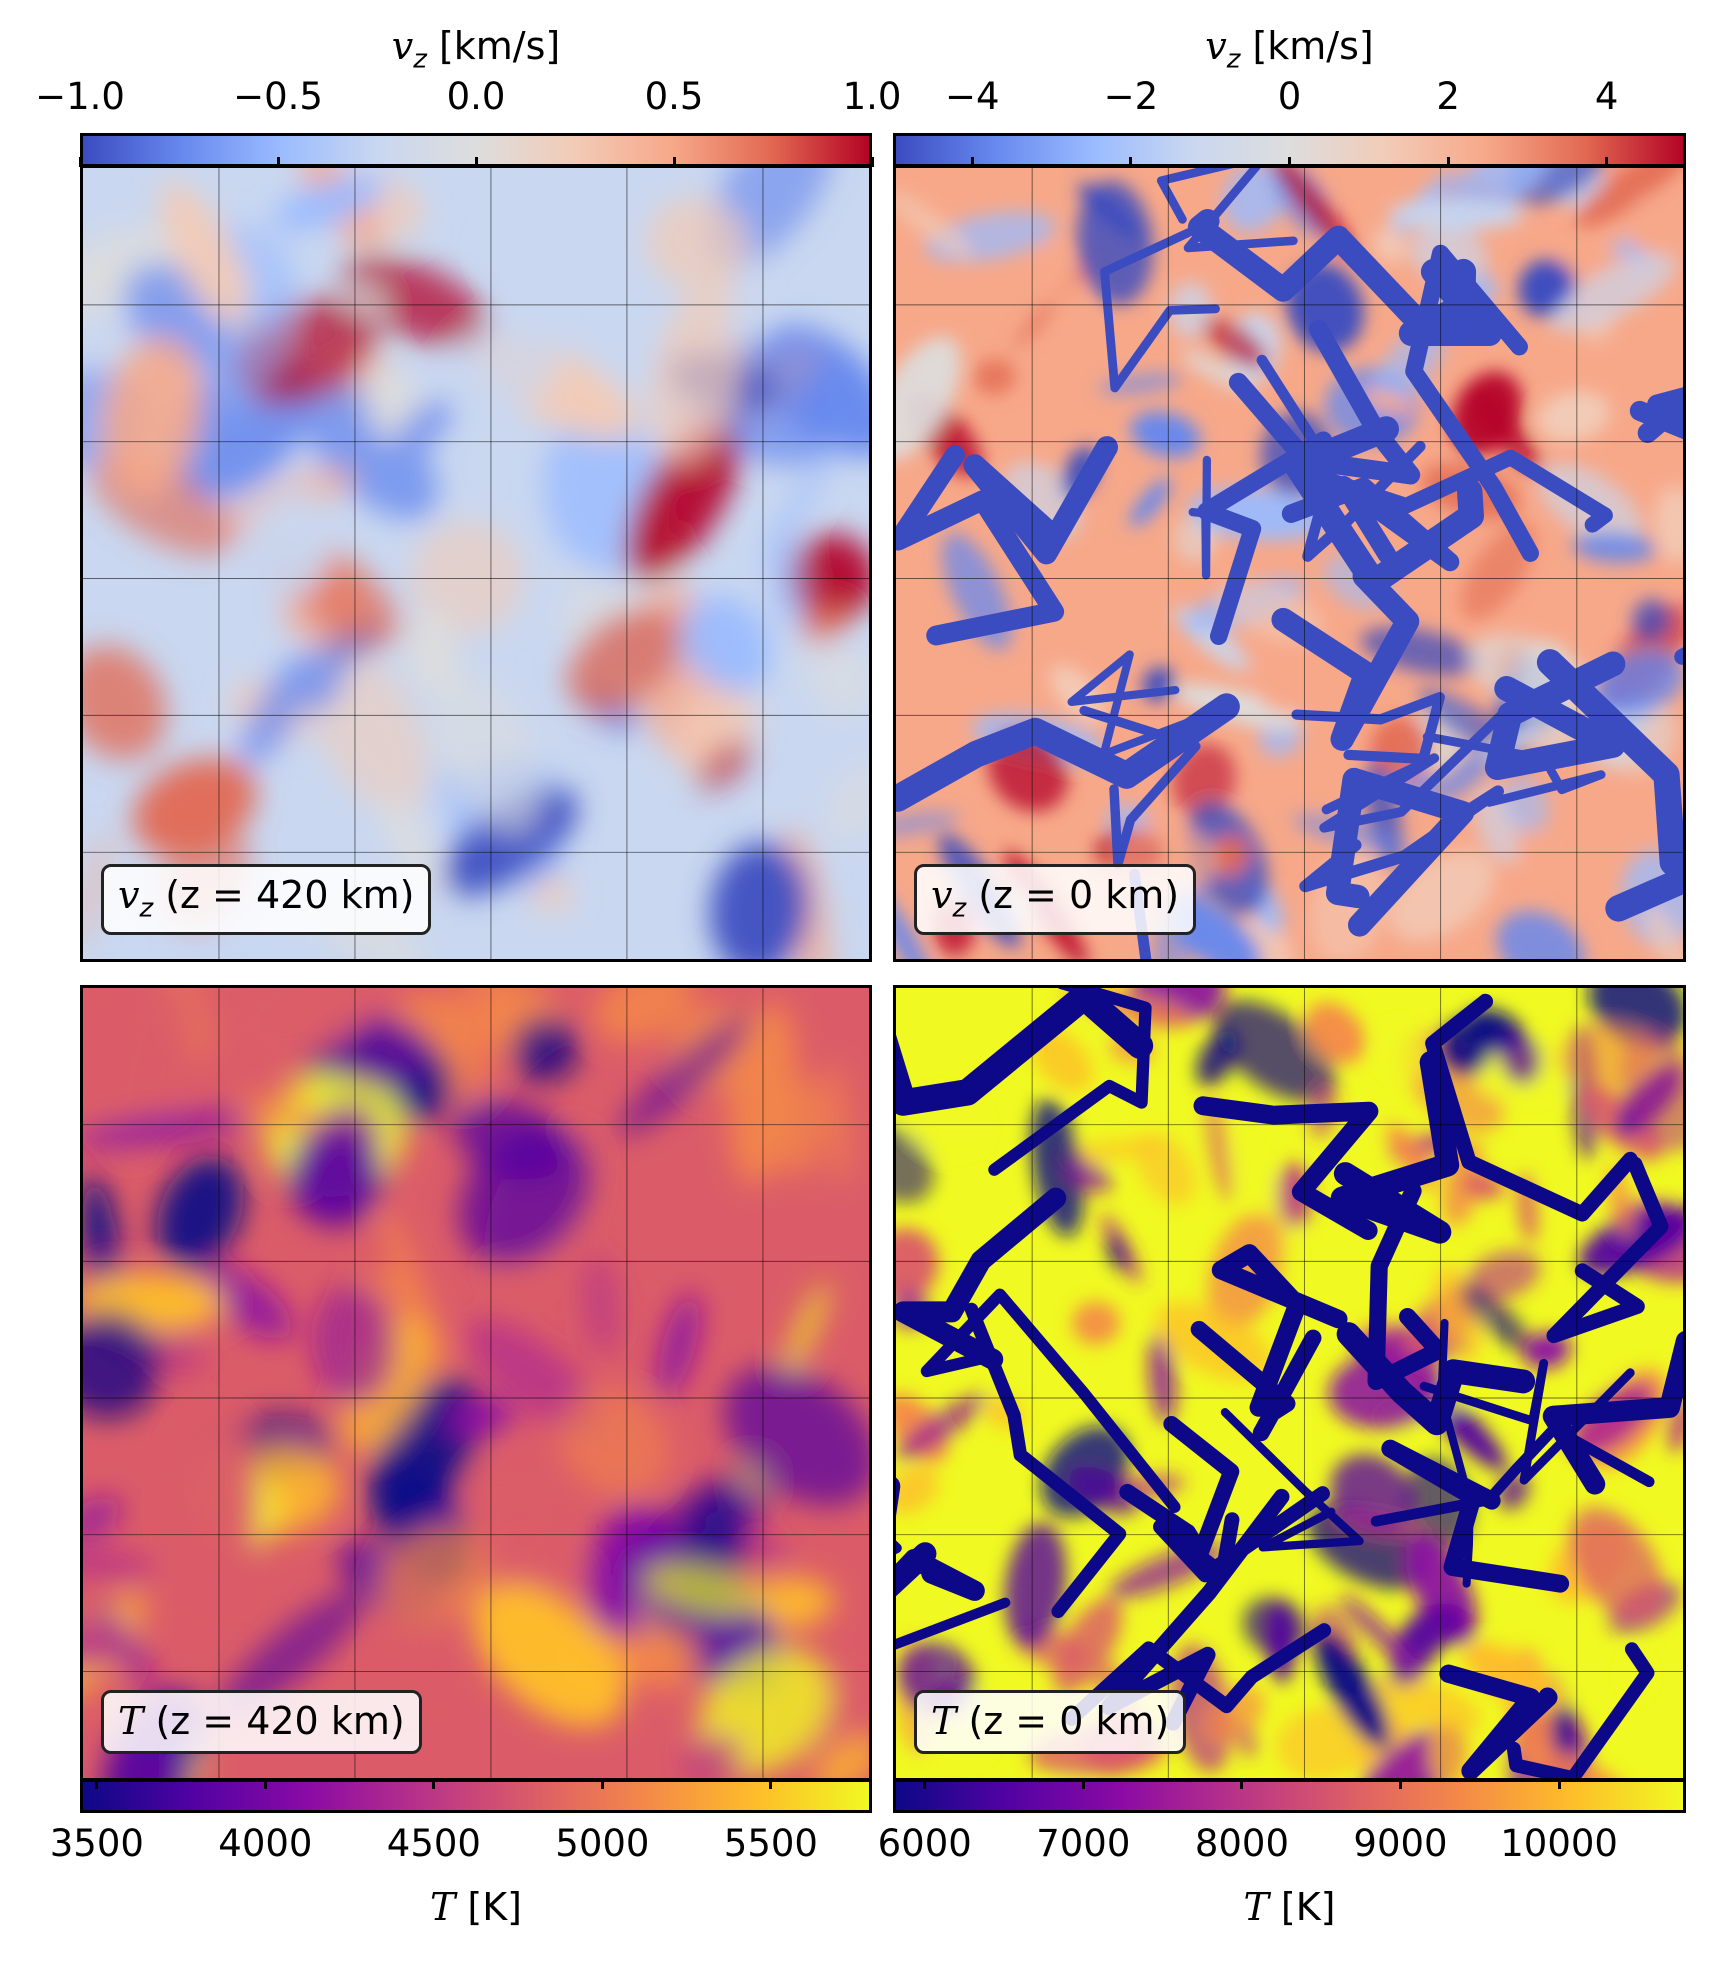  Describe the element at coordinates (1400, 1843) in the screenshot. I see `colorbar-tick-label: 9000` at that location.